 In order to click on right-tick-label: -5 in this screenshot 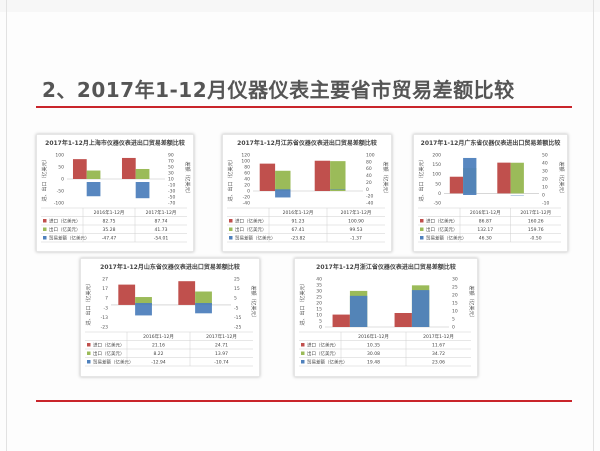, I will do `click(236, 308)`.